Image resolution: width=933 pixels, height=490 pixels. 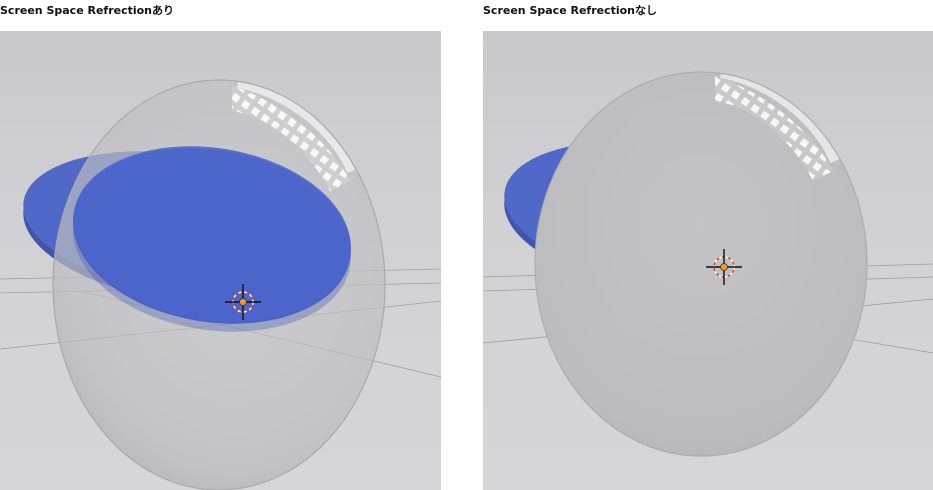 I want to click on caption-ssr-off: Screen Space Refrectionなし, so click(x=570, y=10).